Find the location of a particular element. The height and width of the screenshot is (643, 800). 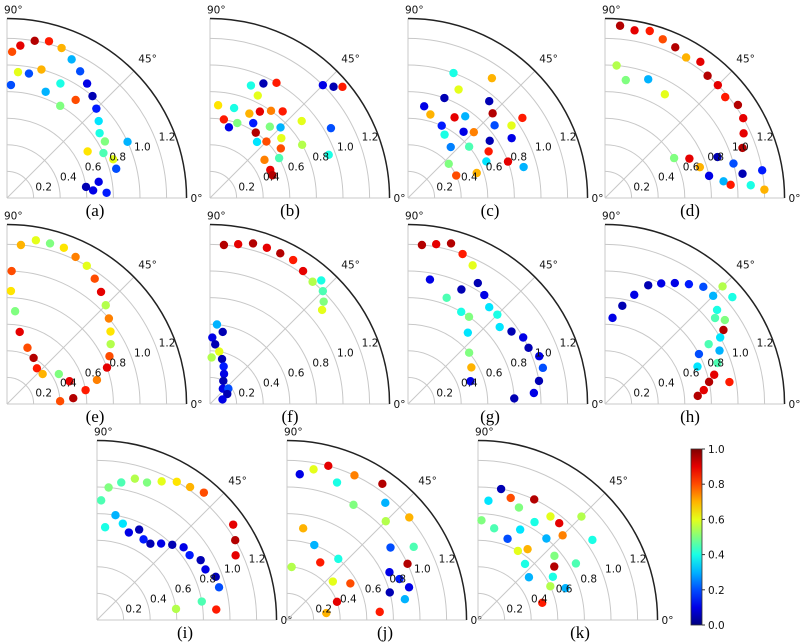

colorbar-tick-label: 0.6 is located at coordinates (716, 520).